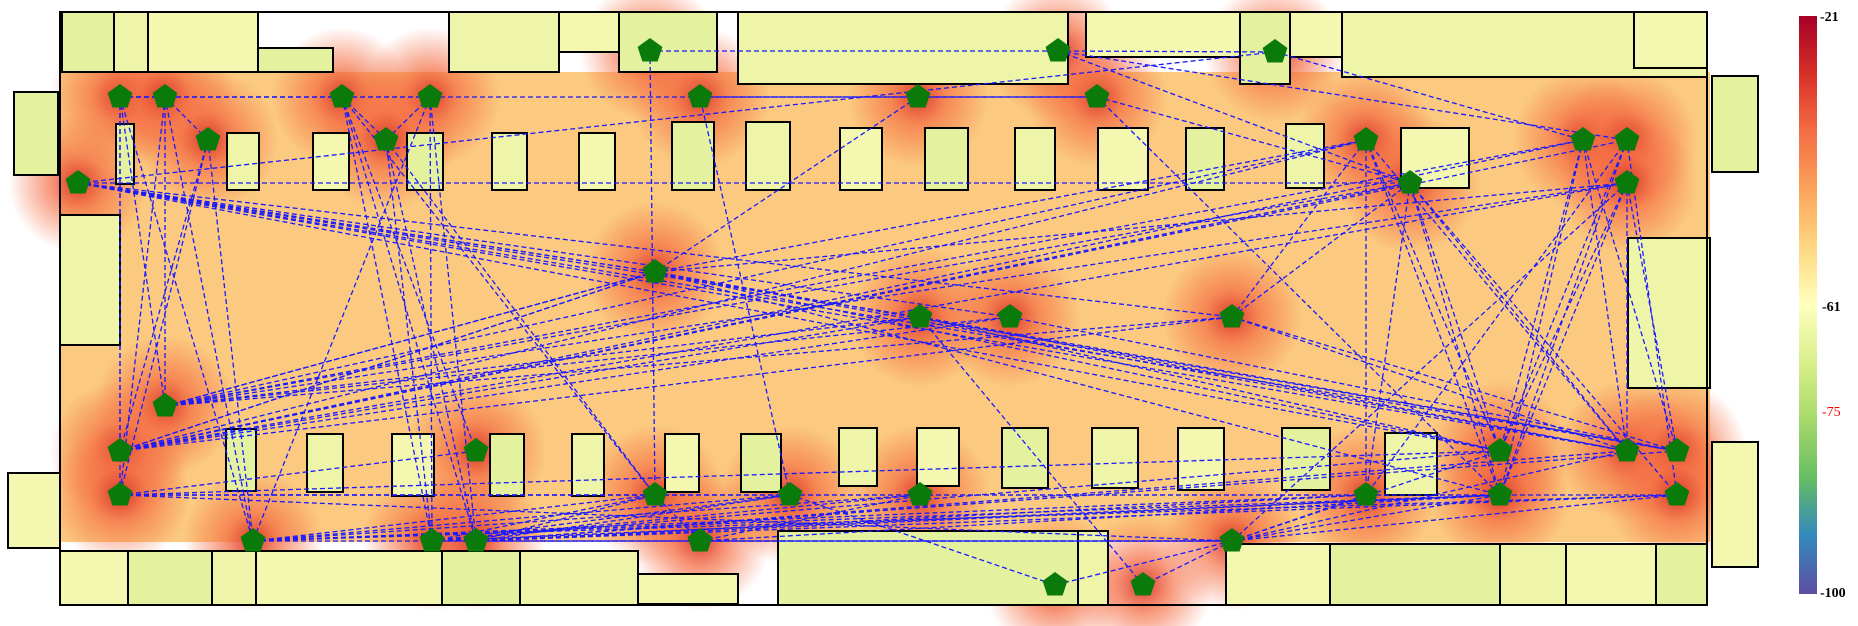  I want to click on access-point-30-pentagon-icon, so click(790, 494).